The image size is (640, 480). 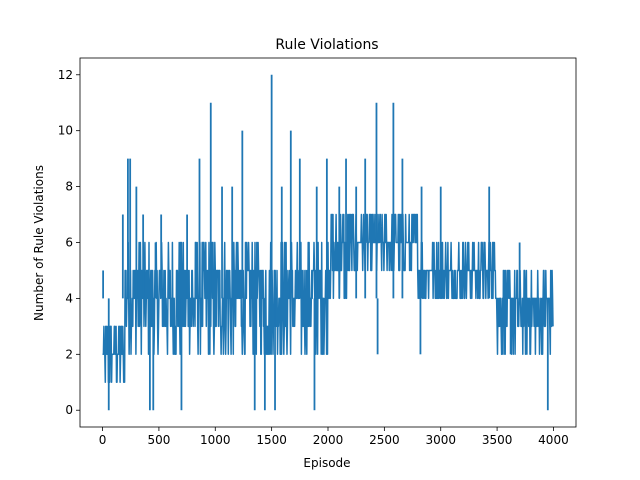 What do you see at coordinates (69, 298) in the screenshot?
I see `y-tick-label: 4` at bounding box center [69, 298].